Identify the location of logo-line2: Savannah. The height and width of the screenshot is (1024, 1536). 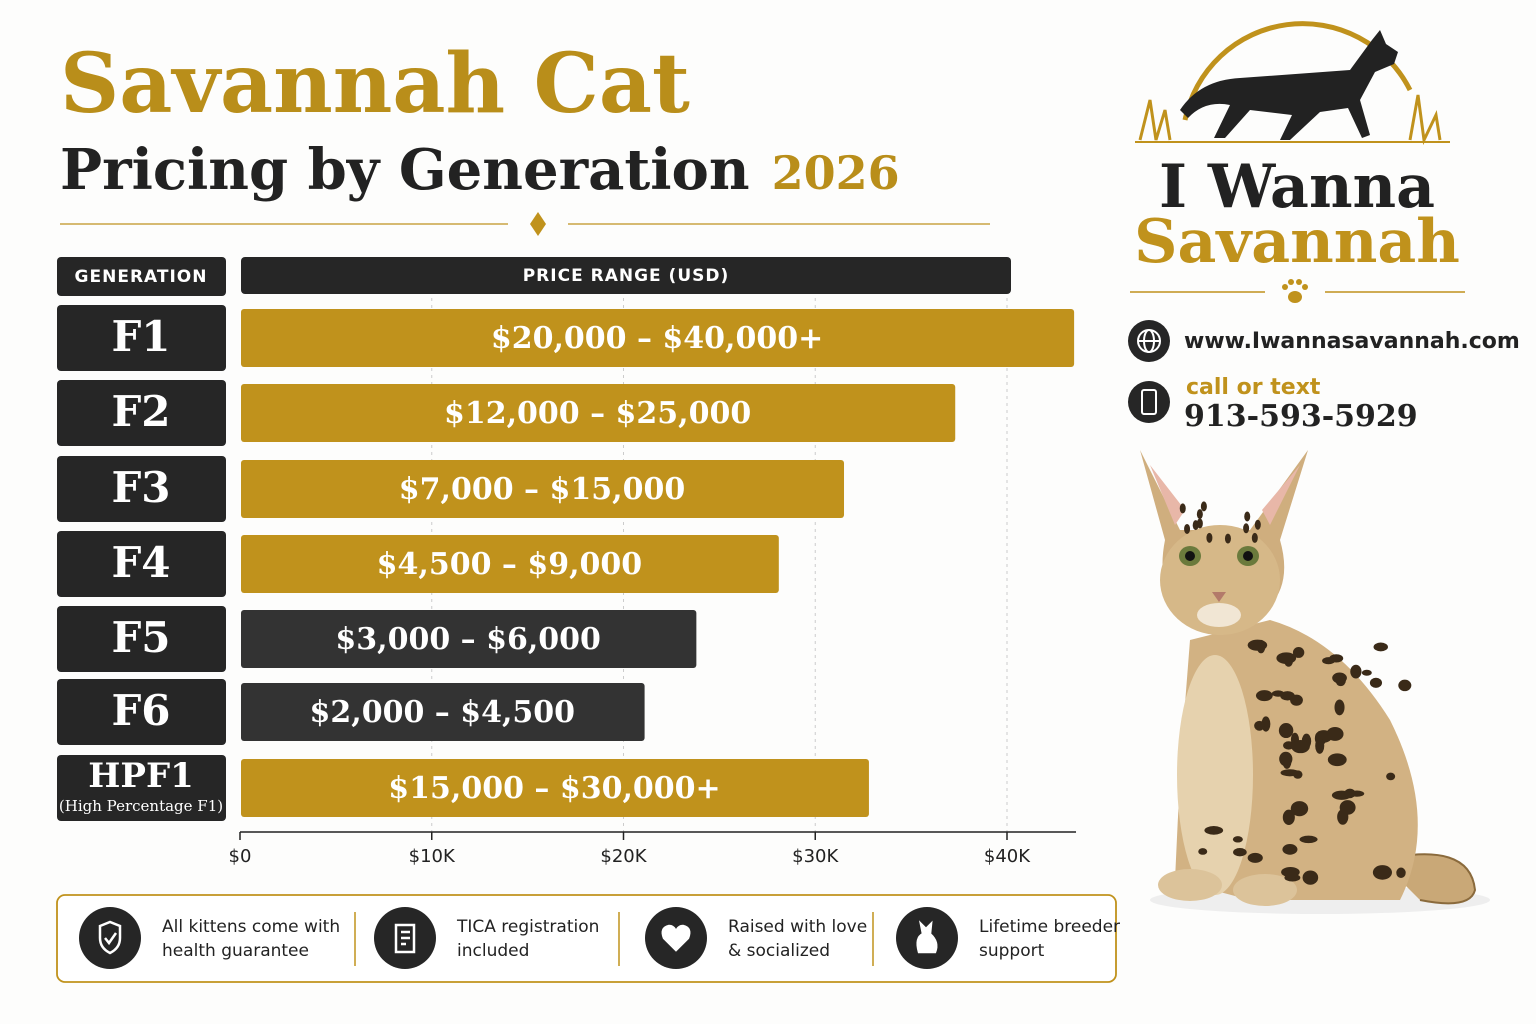
(1297, 242).